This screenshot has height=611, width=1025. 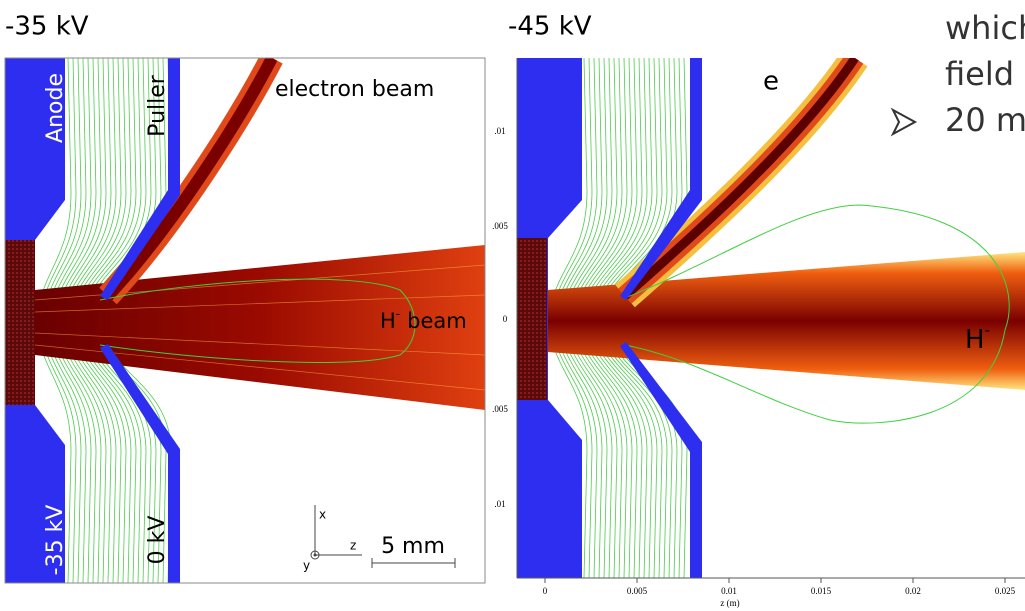 What do you see at coordinates (413, 563) in the screenshot?
I see `scale-bar` at bounding box center [413, 563].